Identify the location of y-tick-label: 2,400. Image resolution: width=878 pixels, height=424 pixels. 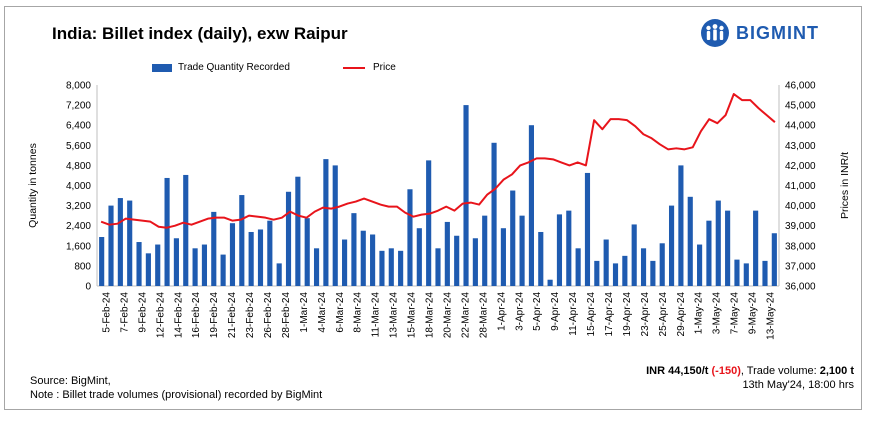
(78, 226).